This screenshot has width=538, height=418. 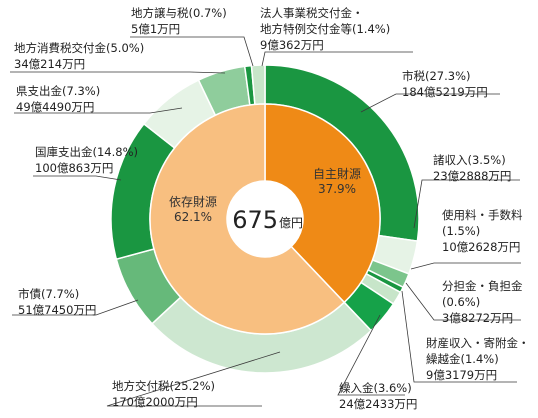 I want to click on outer-label-11-line-2: 34億214万円, so click(x=49, y=64).